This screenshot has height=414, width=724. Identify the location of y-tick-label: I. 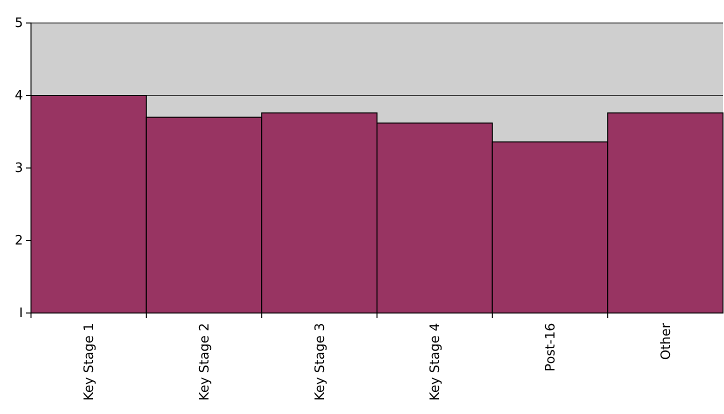
(21, 314).